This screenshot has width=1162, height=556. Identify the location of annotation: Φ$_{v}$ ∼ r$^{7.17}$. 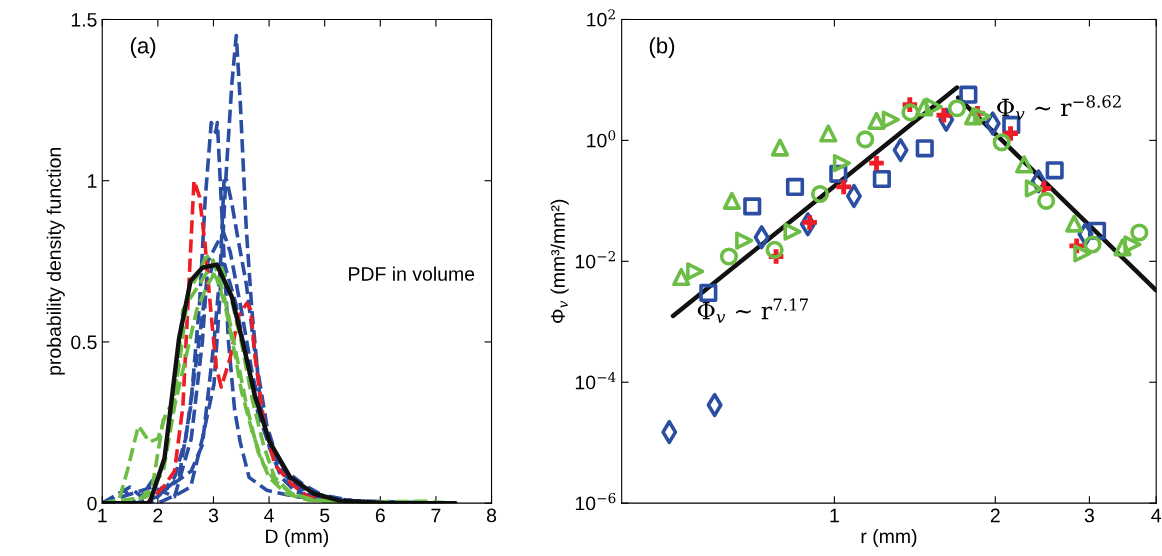
(752, 310).